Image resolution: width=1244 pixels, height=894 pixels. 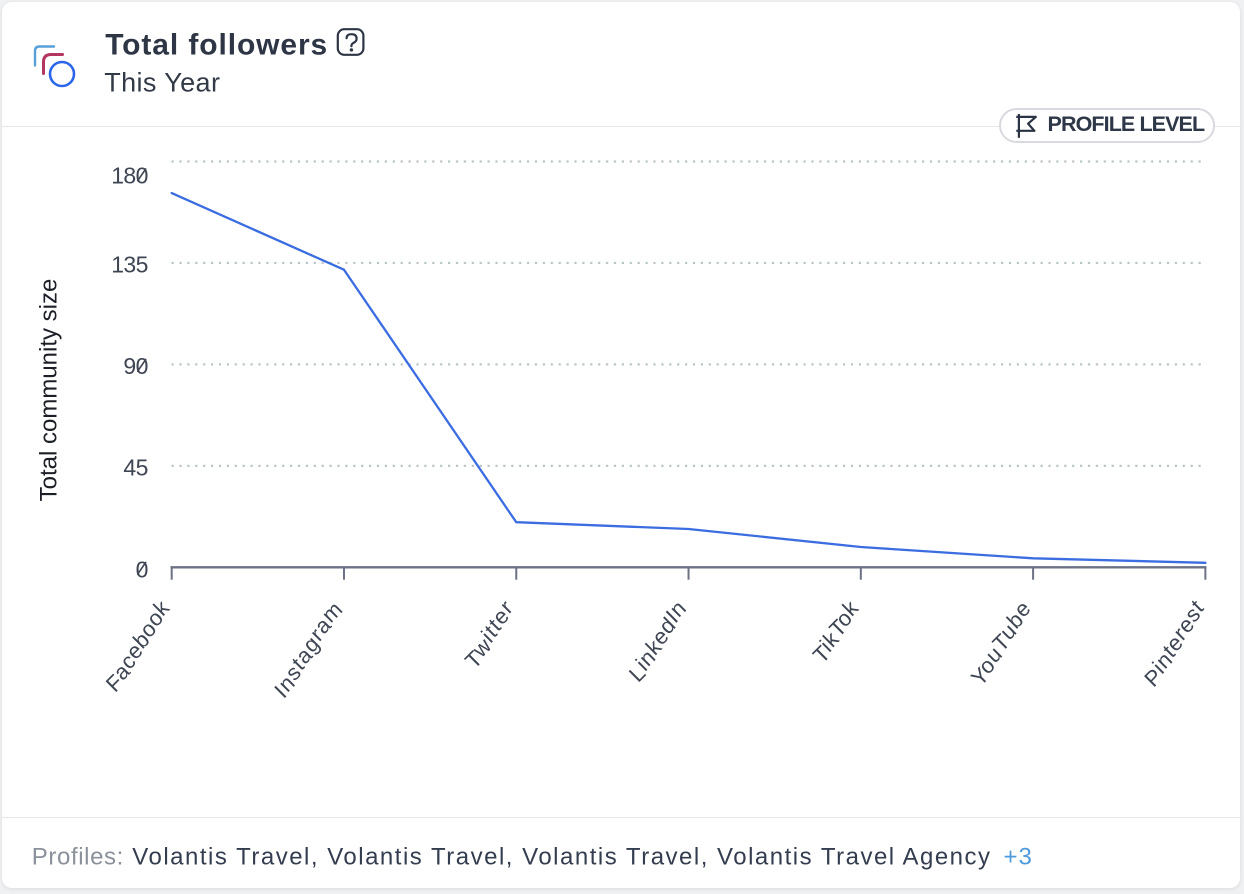 I want to click on svg-text: This Year, so click(x=162, y=83).